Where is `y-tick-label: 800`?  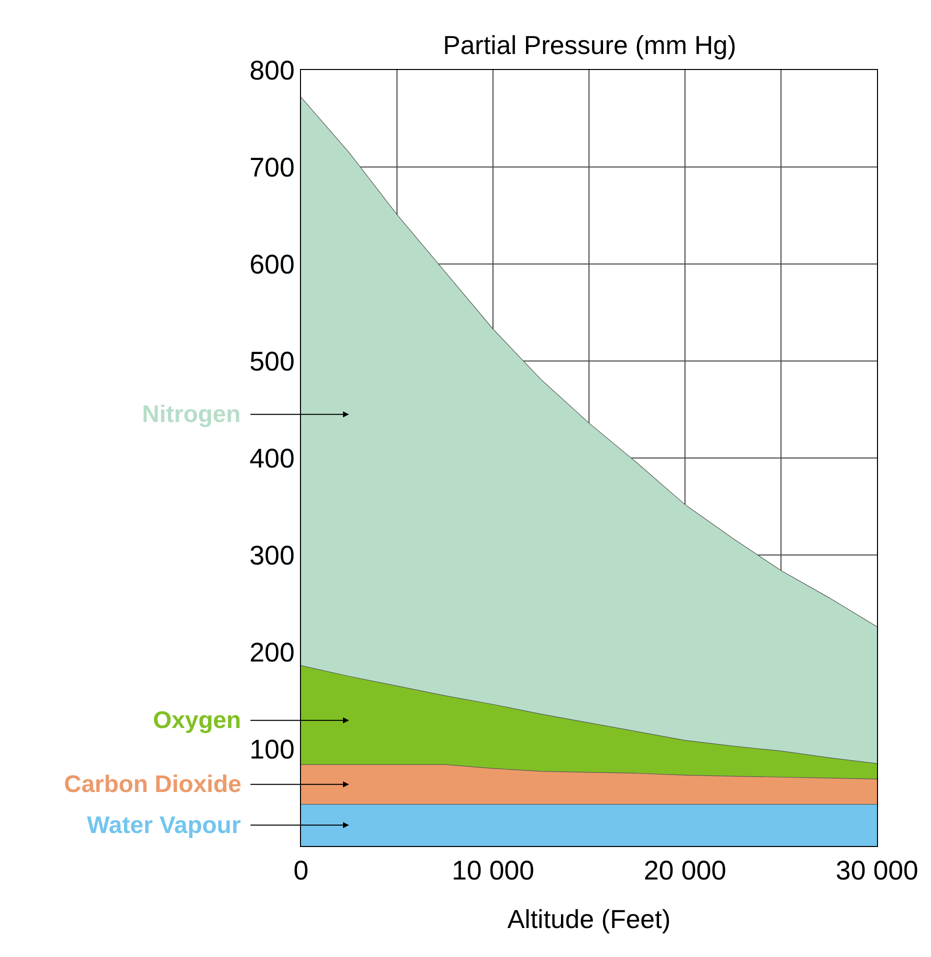
y-tick-label: 800 is located at coordinates (272, 70).